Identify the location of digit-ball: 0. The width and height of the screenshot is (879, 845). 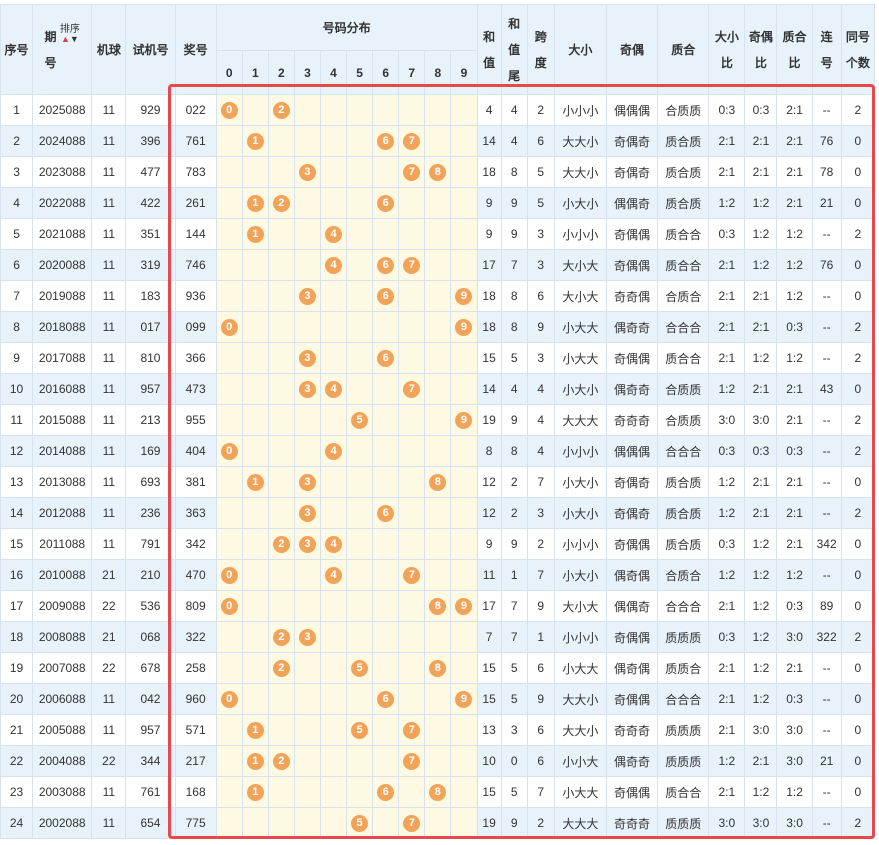
(229, 451).